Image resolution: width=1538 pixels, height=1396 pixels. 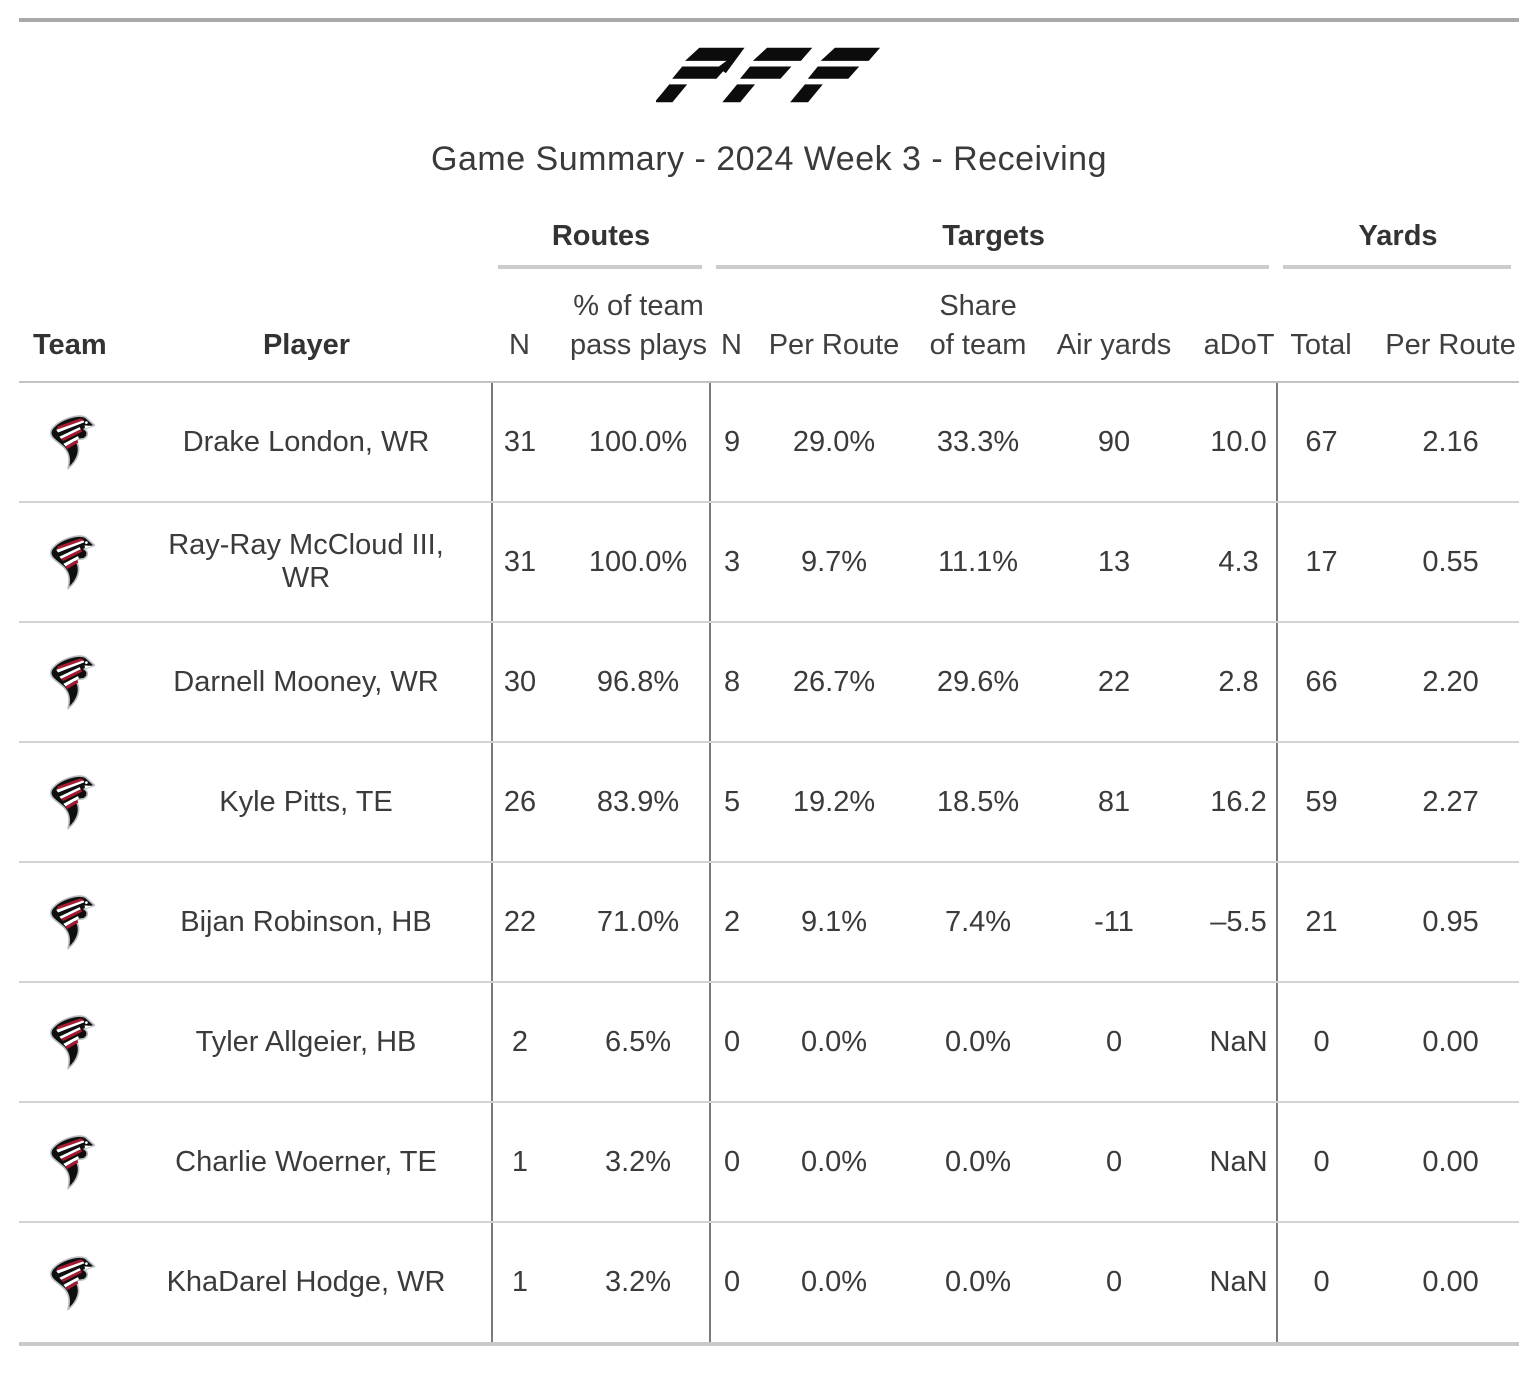 What do you see at coordinates (978, 682) in the screenshot?
I see `stat-share-of-team: 29.6%` at bounding box center [978, 682].